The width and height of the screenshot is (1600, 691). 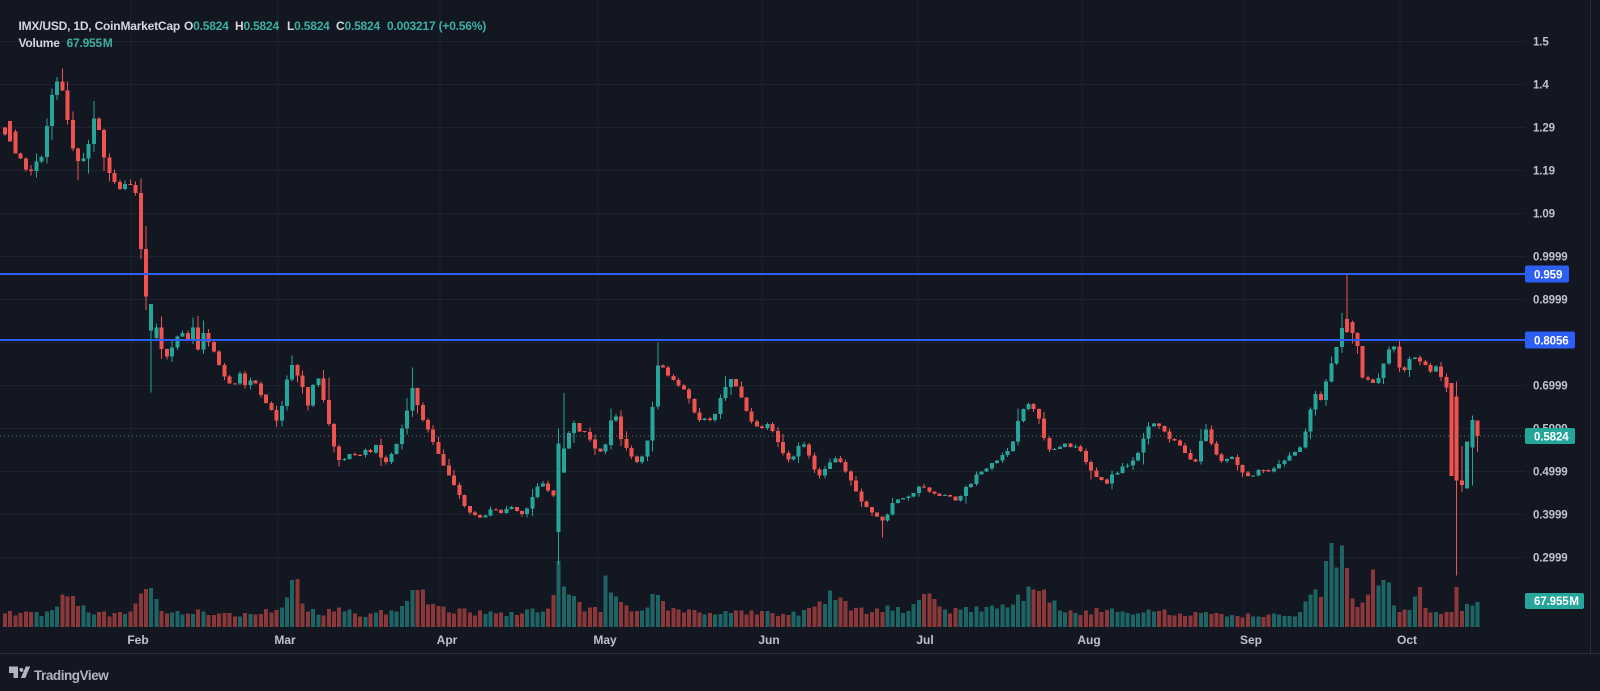 I want to click on svg-text: Volume, so click(x=40, y=43).